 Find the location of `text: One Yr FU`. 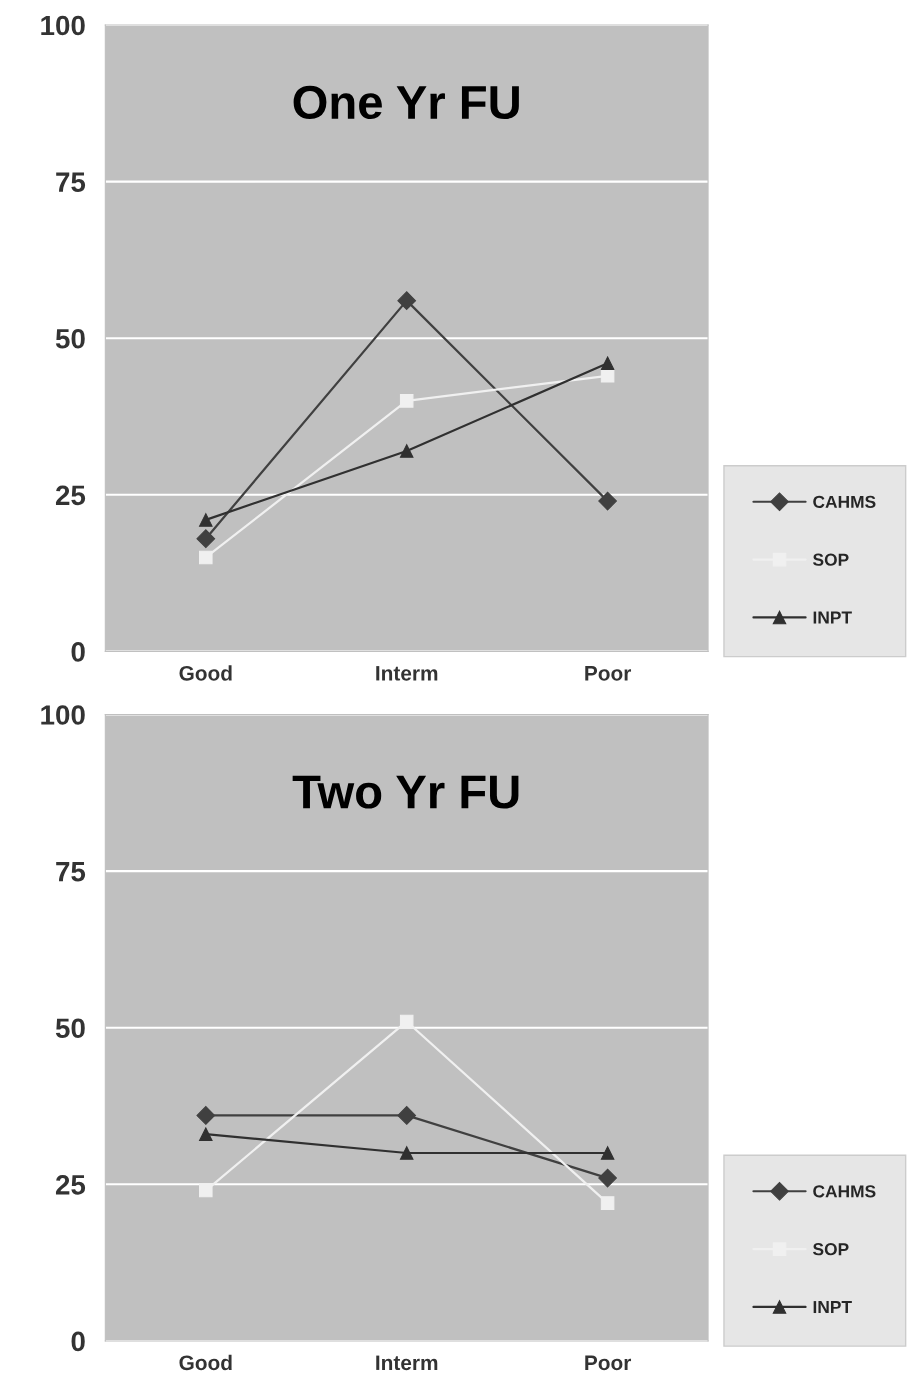

text: One Yr FU is located at coordinates (406, 102).